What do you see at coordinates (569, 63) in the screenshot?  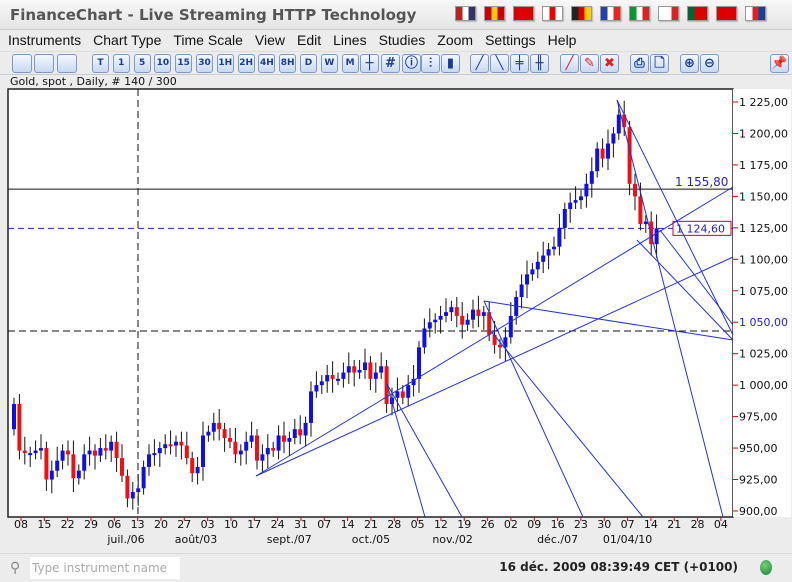 I see `delete-line-icon: ╱` at bounding box center [569, 63].